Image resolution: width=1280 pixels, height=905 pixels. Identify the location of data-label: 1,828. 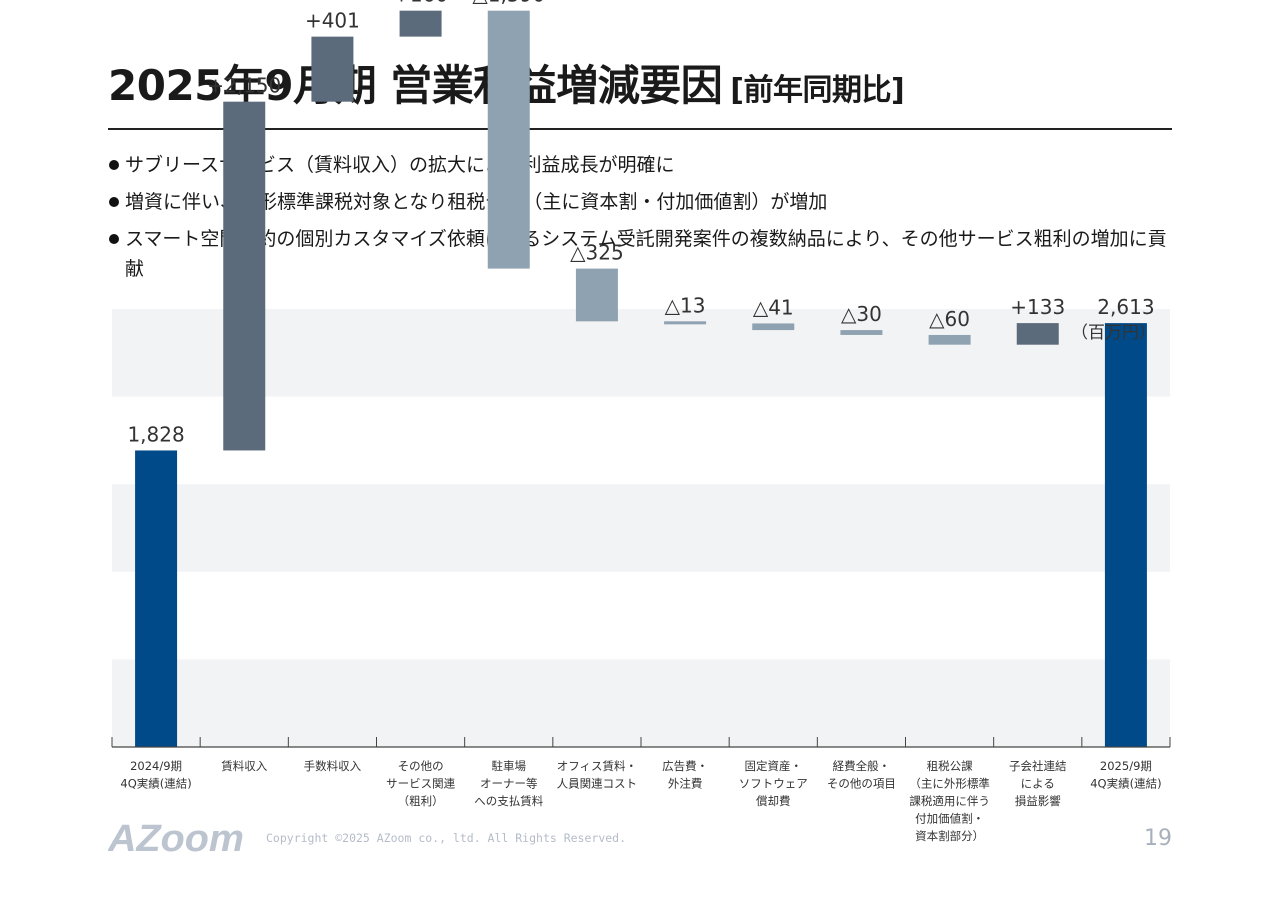
(155, 434).